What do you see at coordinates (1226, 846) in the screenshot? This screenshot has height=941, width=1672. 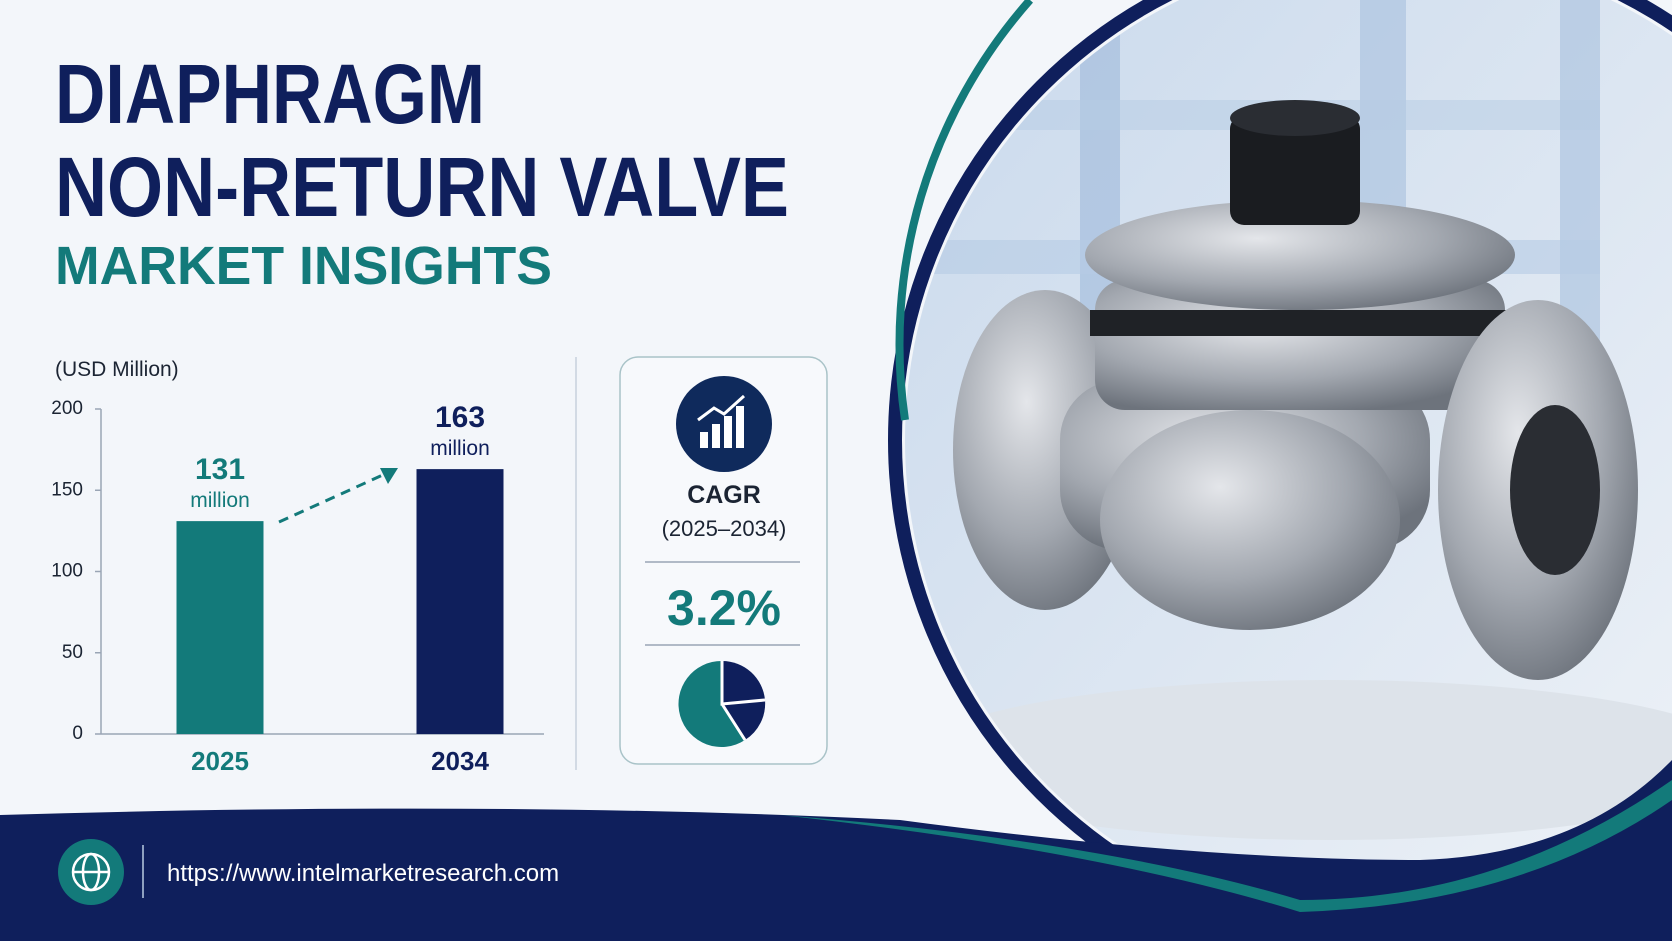 I see `footer-accent` at bounding box center [1226, 846].